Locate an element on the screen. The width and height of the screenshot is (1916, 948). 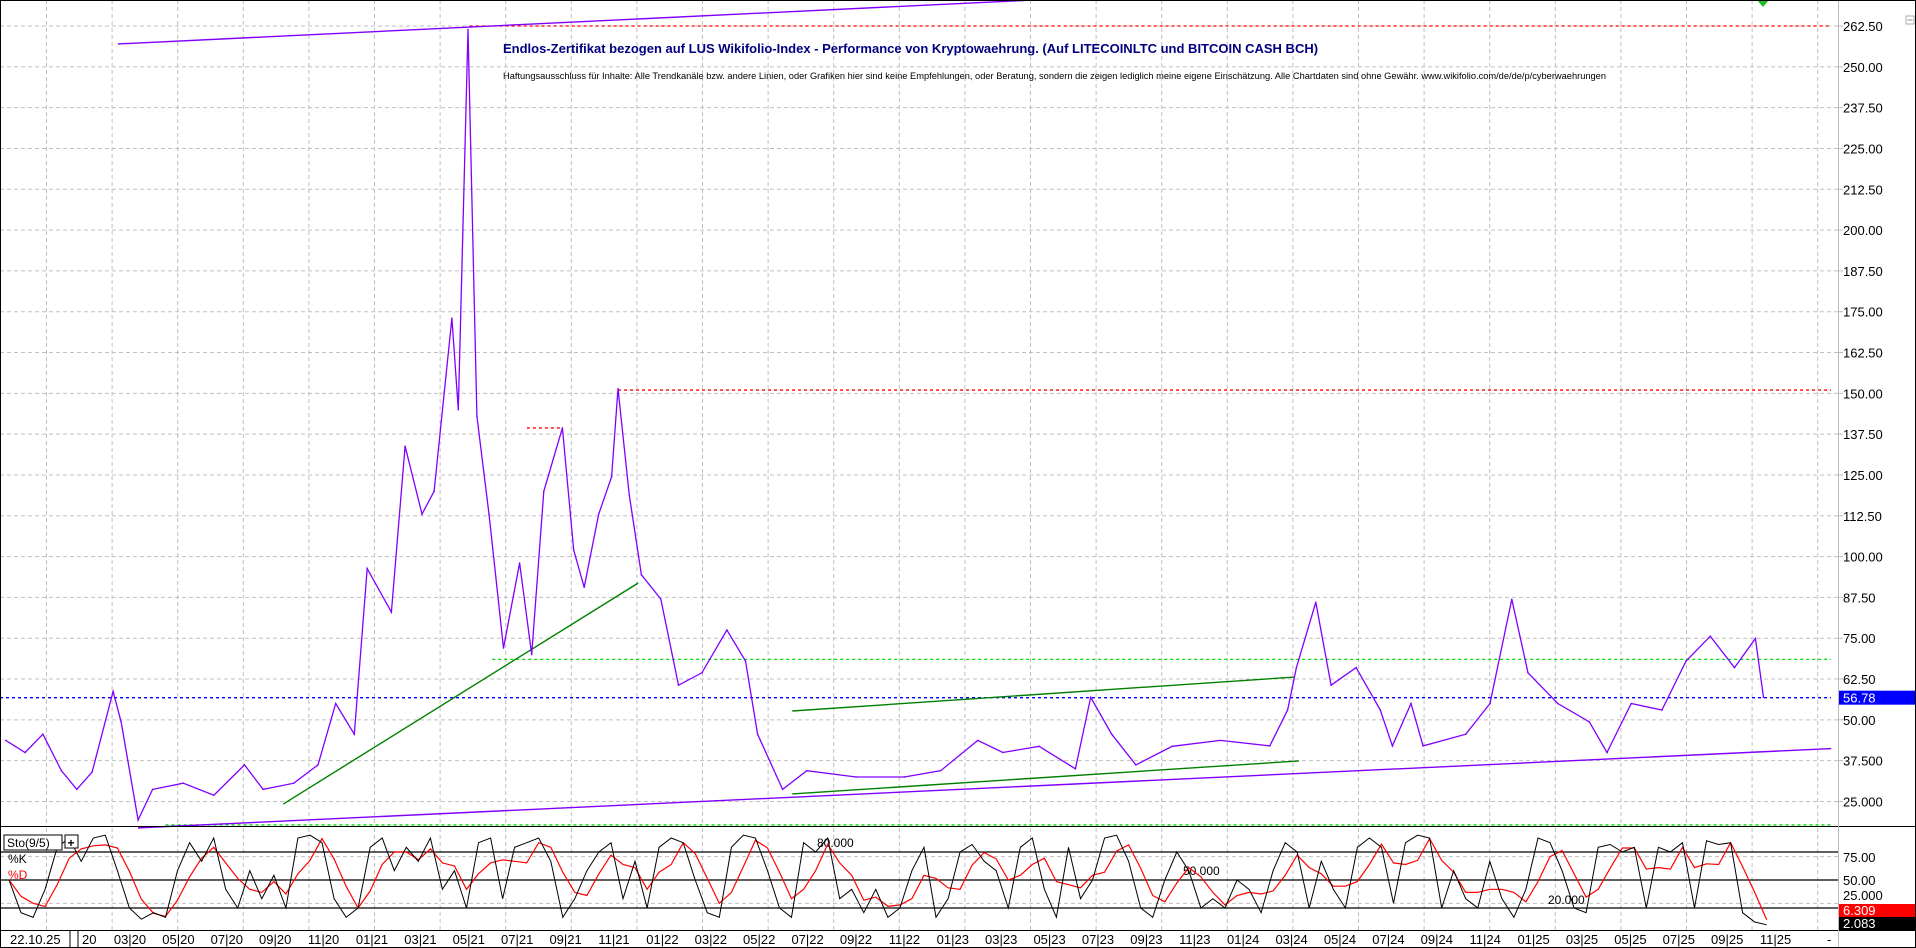
indicator-label-box is located at coordinates (33, 842).